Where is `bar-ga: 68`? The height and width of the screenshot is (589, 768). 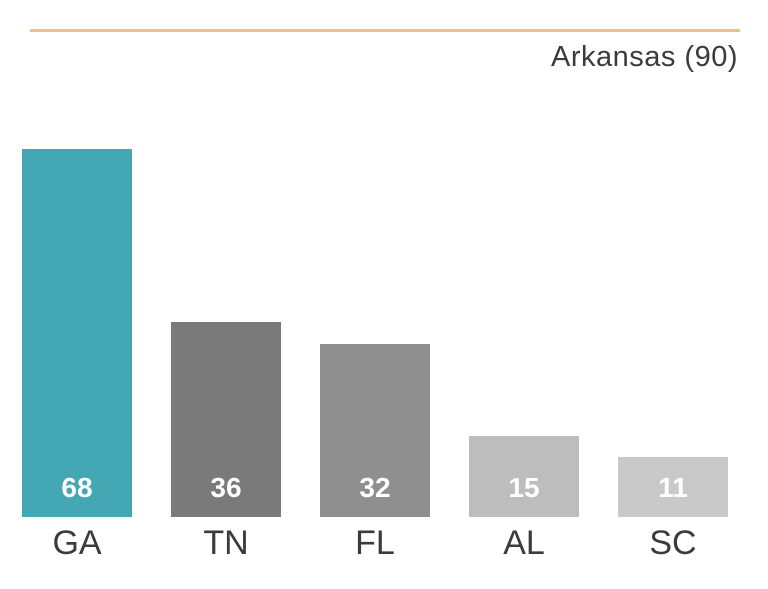
bar-ga: 68 is located at coordinates (77, 333).